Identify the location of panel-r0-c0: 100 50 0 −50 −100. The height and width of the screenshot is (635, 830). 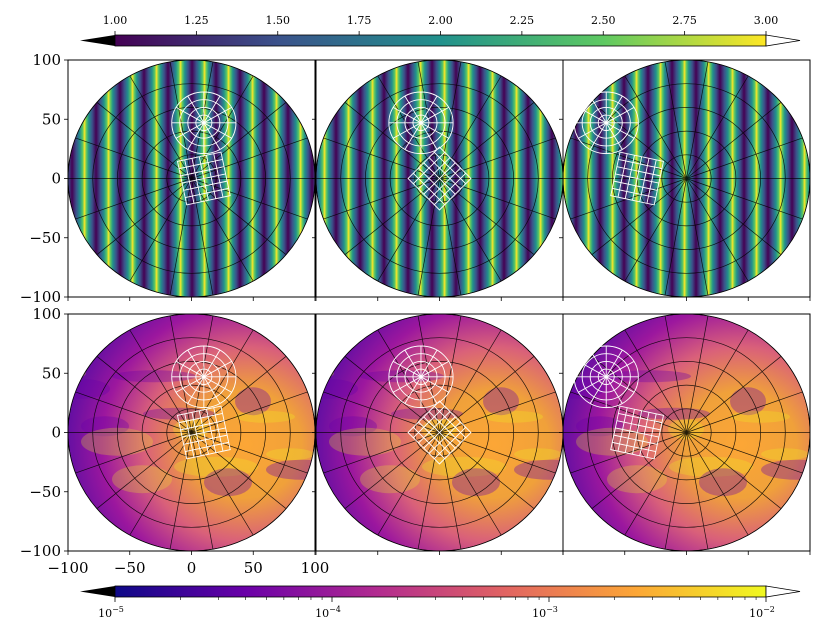
(168, 178).